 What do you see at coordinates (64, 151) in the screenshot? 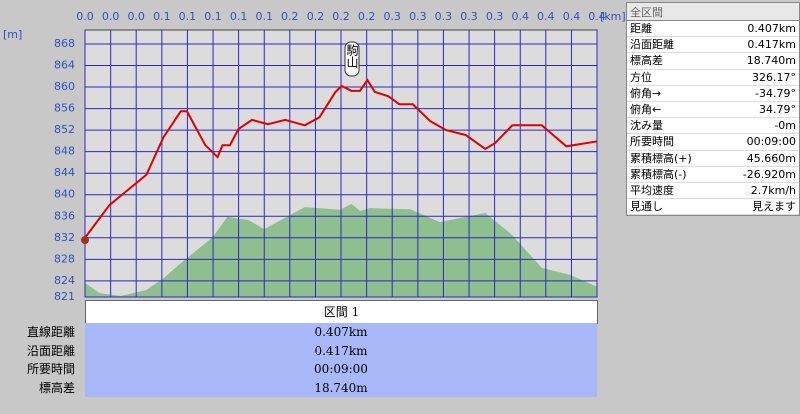
I see `y-tick-label: 848` at bounding box center [64, 151].